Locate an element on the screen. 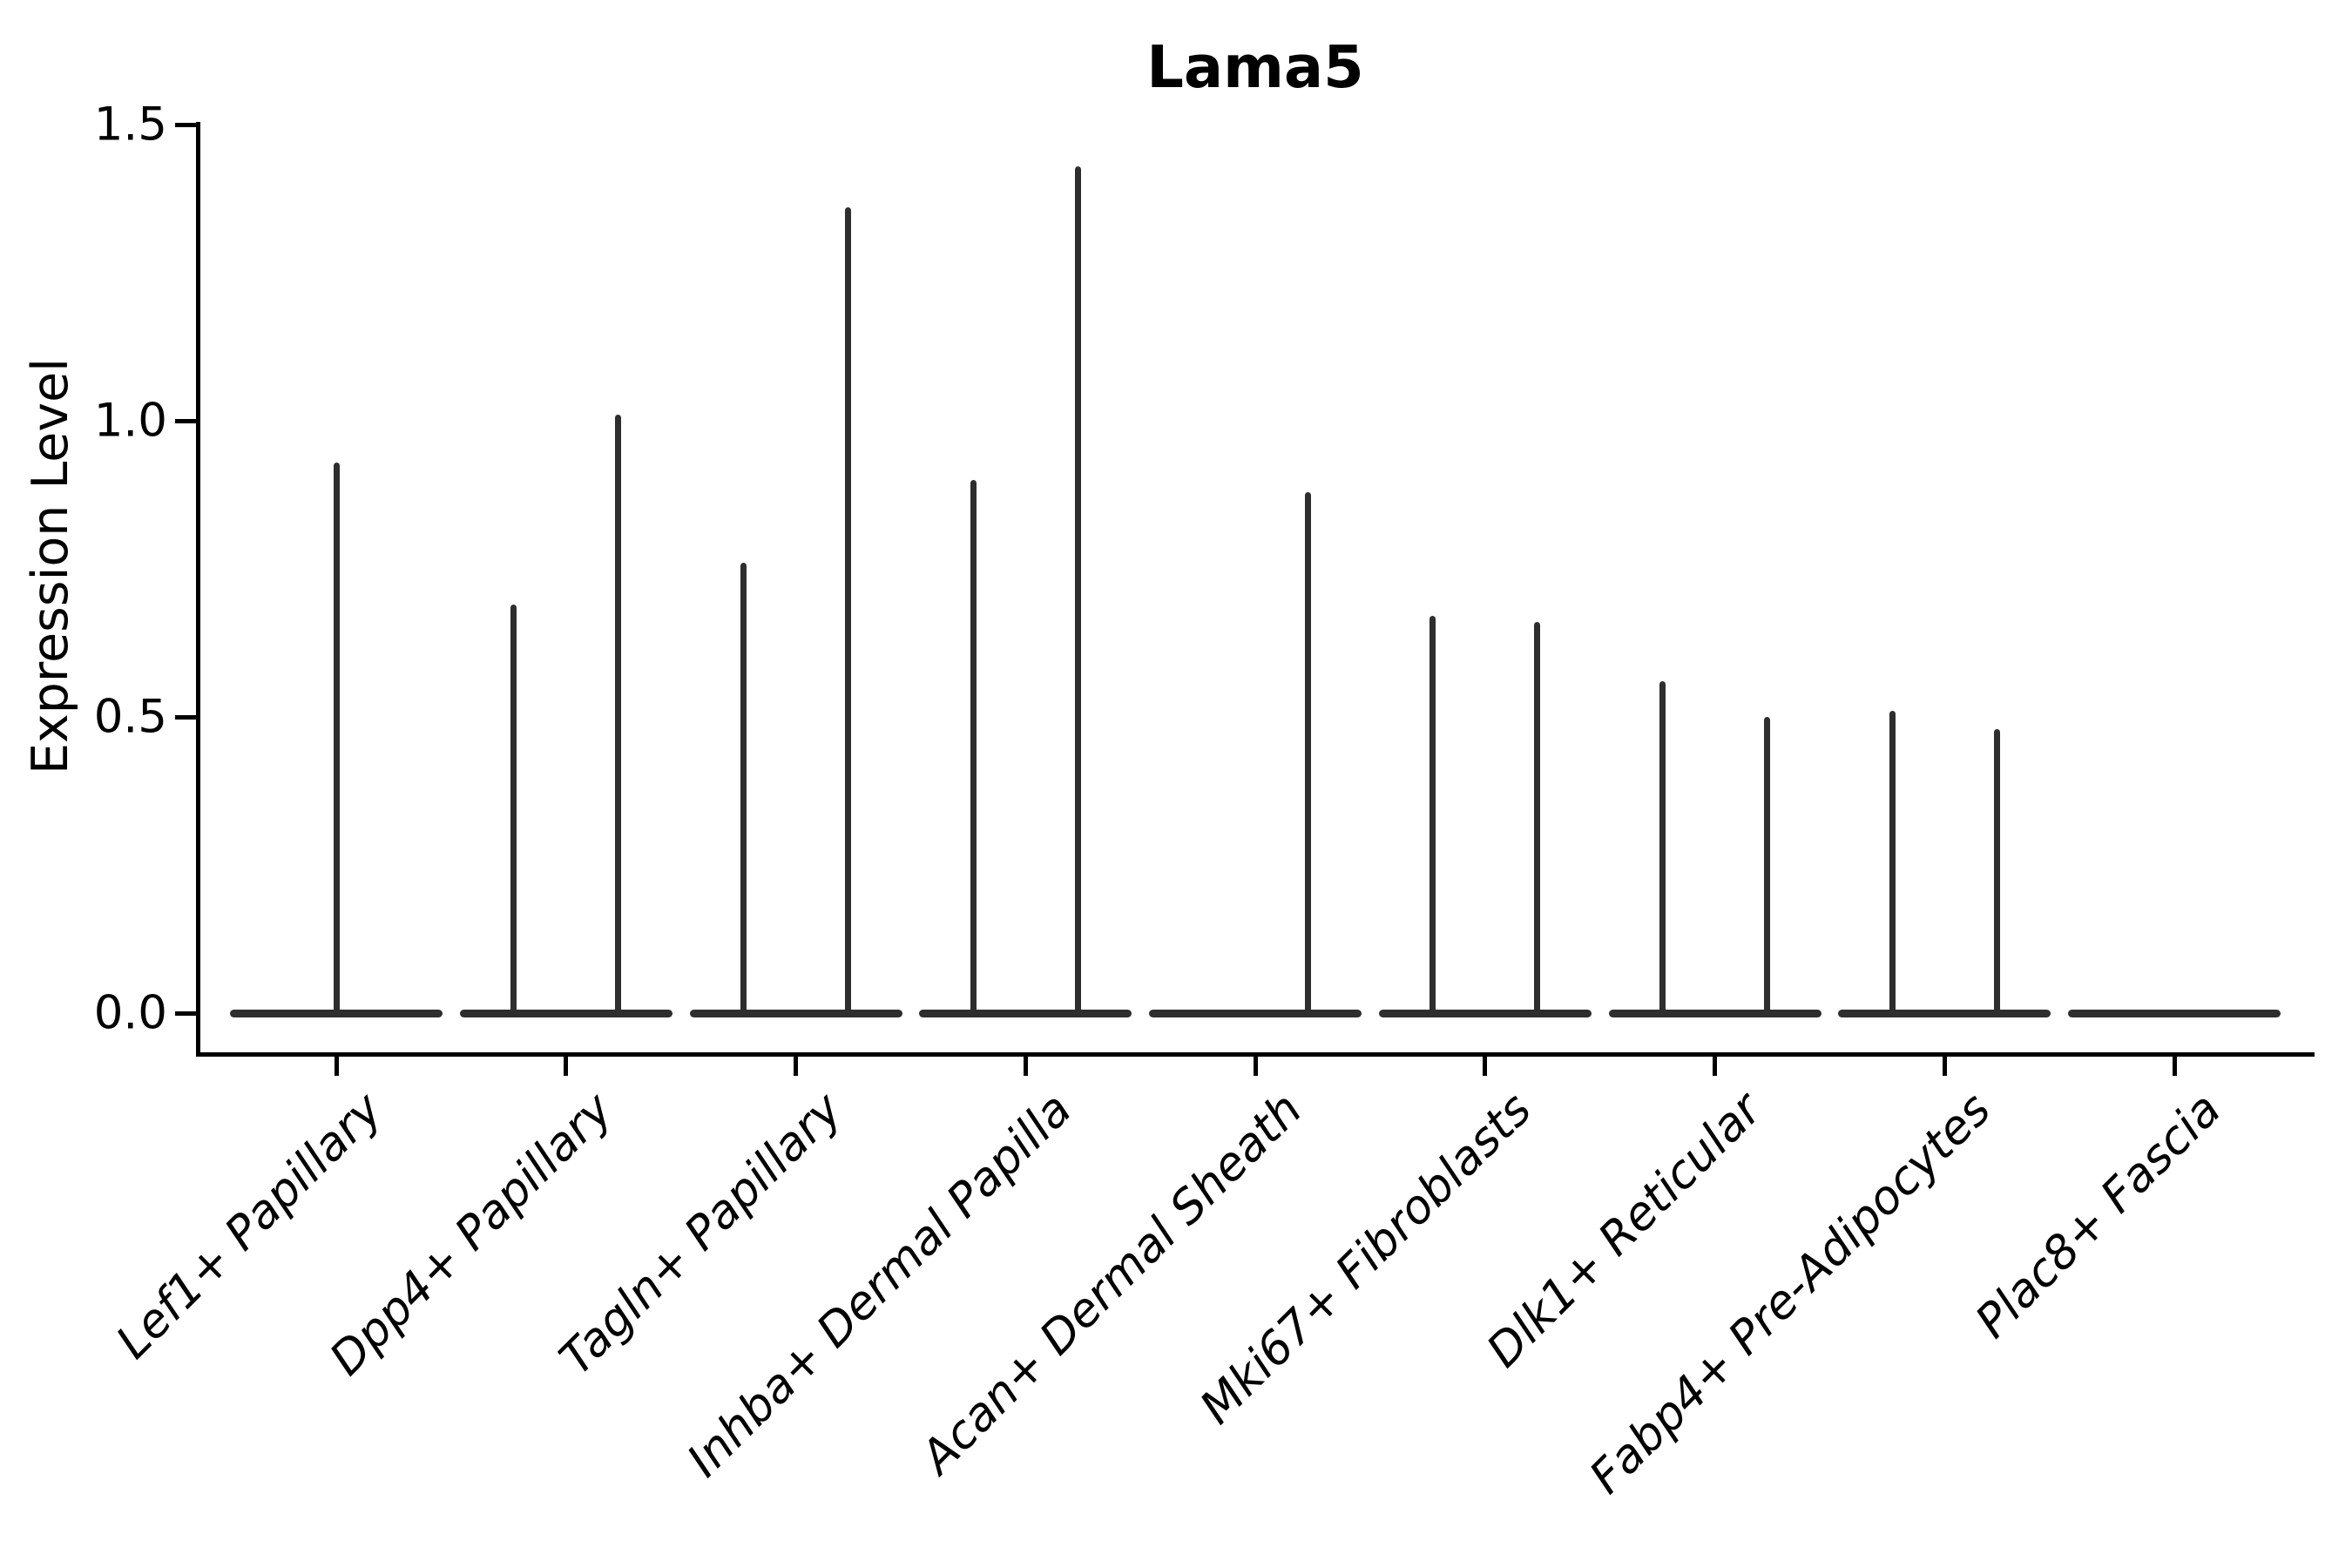  x-tick-label: Fabp4+ Pre-Adipocytes is located at coordinates (1790, 1293).